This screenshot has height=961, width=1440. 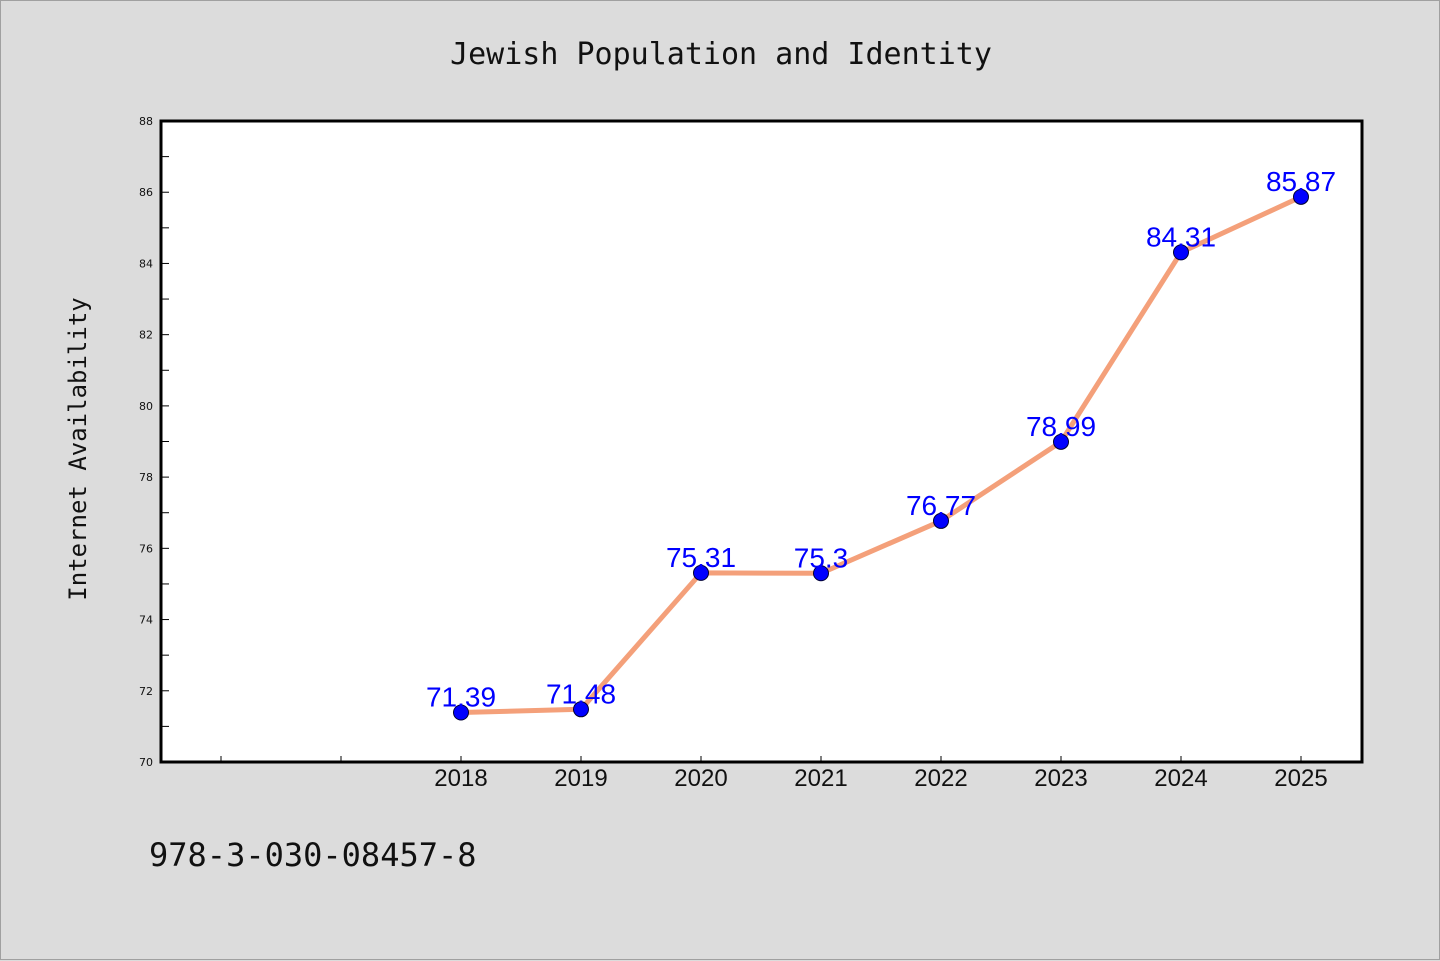 What do you see at coordinates (1301, 181) in the screenshot?
I see `data-label: 85.87` at bounding box center [1301, 181].